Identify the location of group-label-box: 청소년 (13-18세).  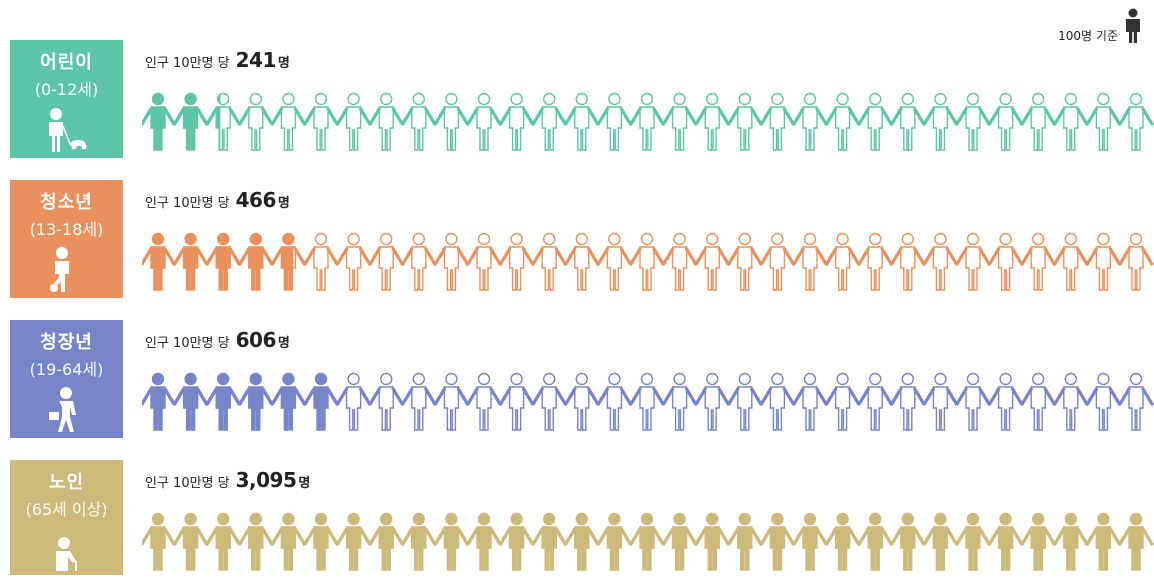
(66, 239).